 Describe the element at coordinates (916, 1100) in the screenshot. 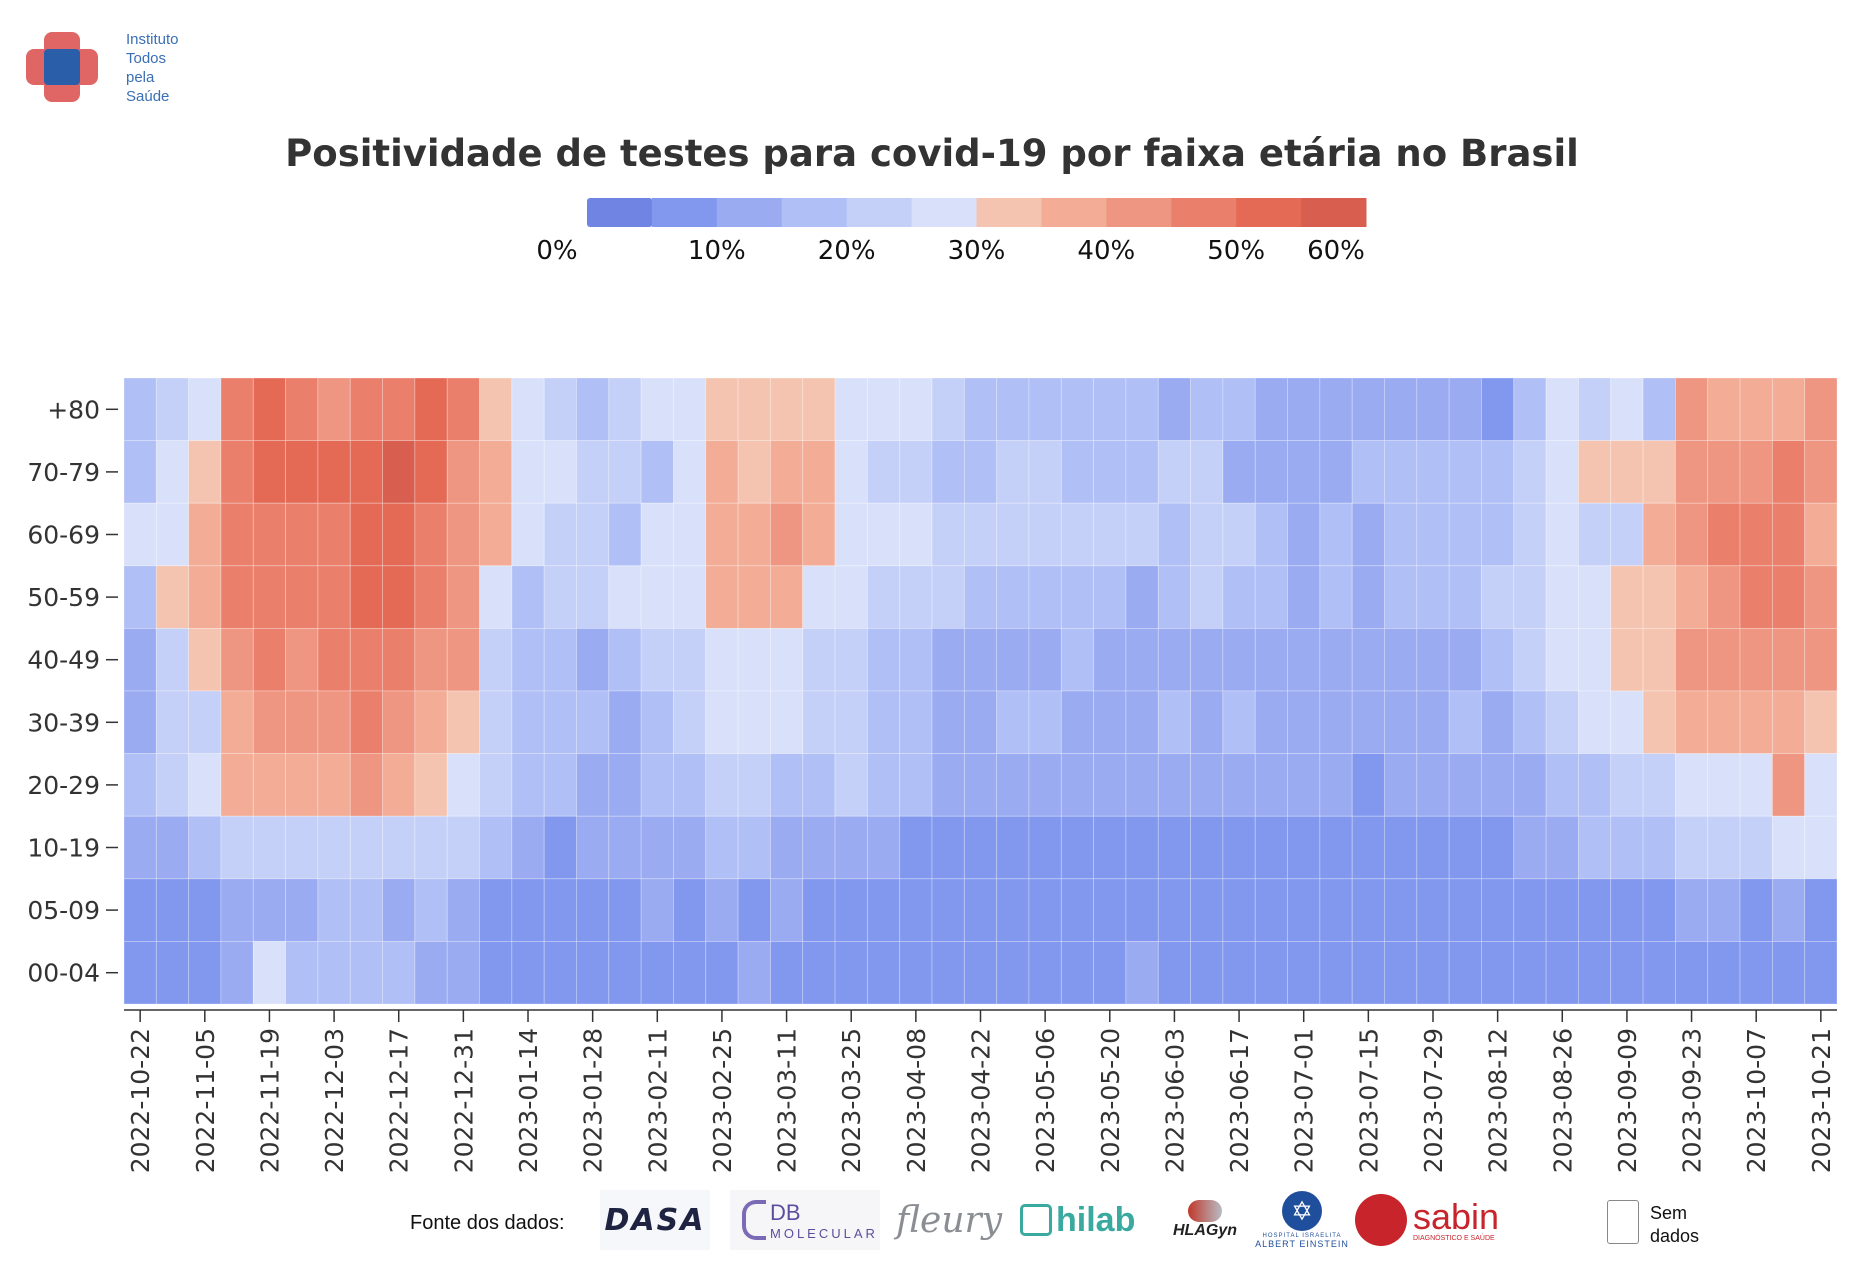

I see `x-tick-label: 2023-04-08` at that location.